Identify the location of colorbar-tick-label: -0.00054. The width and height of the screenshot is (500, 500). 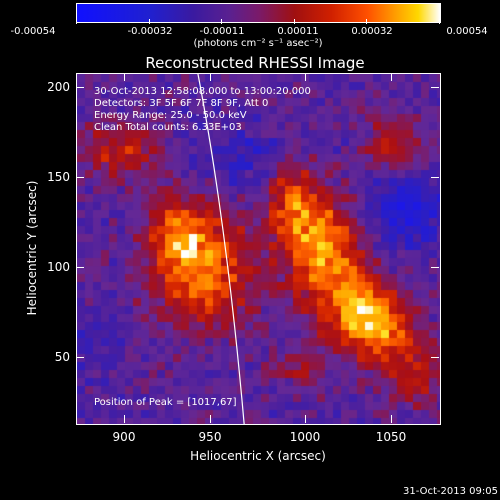
(33, 31).